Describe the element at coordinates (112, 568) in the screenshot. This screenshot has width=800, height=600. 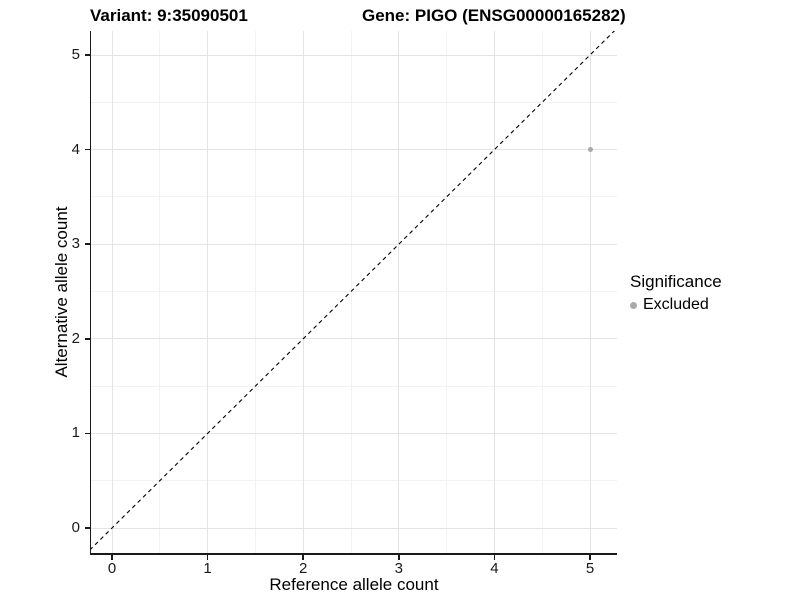
I see `x-tick-label: 0` at that location.